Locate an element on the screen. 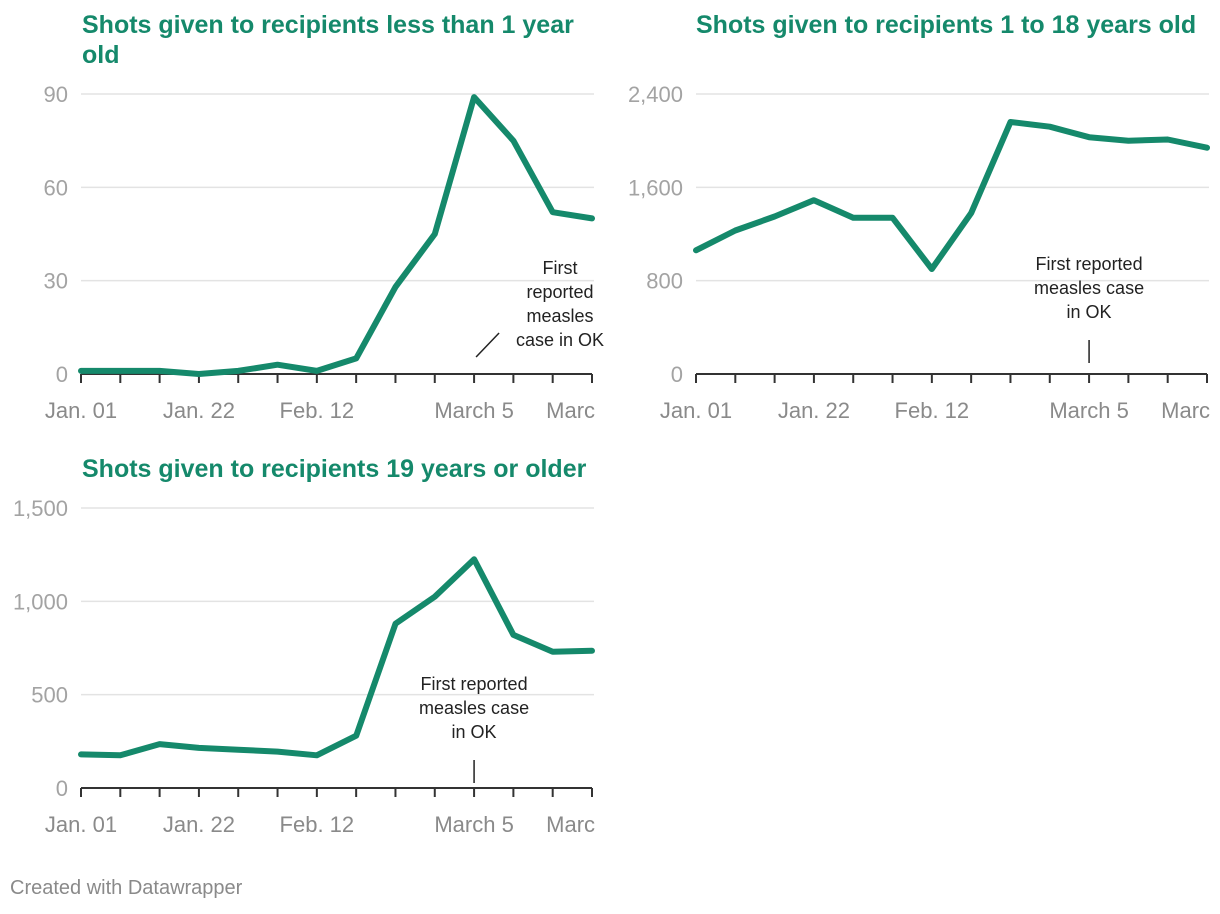 Image resolution: width=1220 pixels, height=914 pixels. y-tick-label: 1,000 is located at coordinates (40, 601).